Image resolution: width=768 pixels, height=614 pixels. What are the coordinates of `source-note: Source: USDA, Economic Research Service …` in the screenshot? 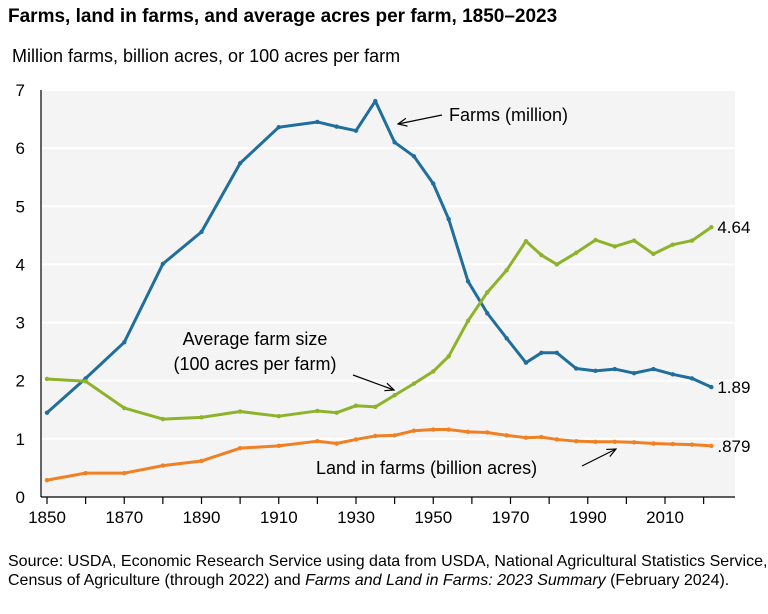 It's located at (388, 571).